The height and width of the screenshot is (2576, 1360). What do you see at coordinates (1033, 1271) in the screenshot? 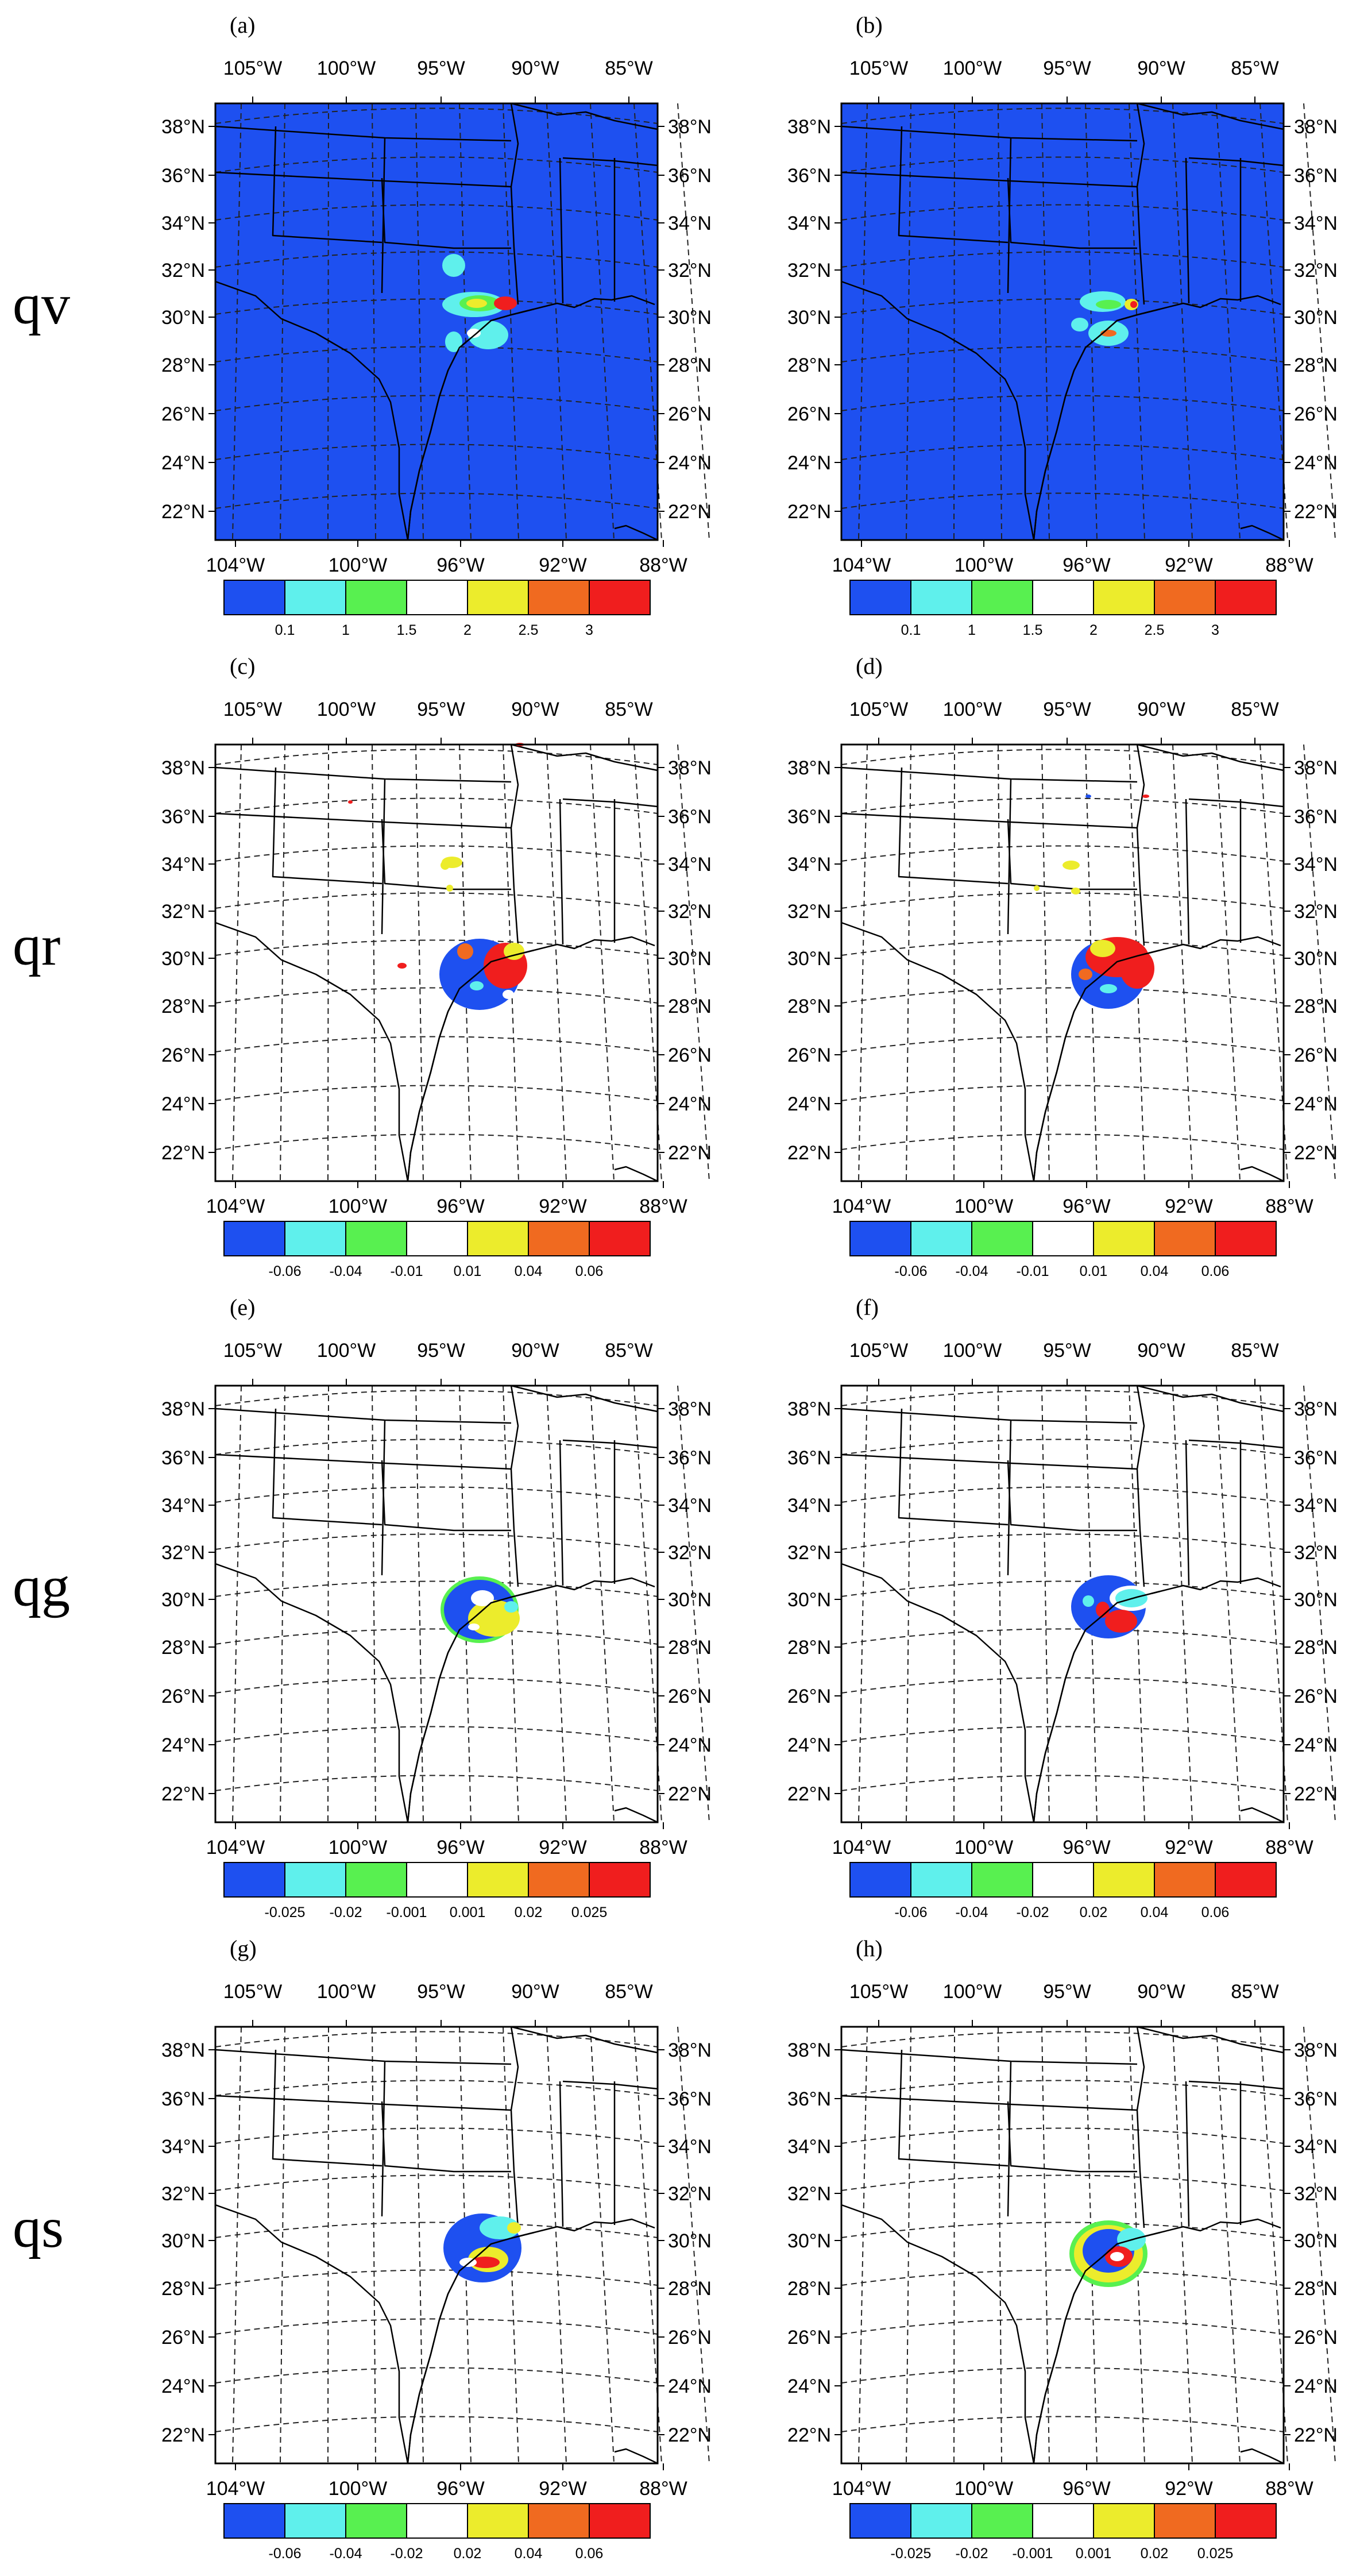
I see `colorbar-tick-label: -0.01` at bounding box center [1033, 1271].